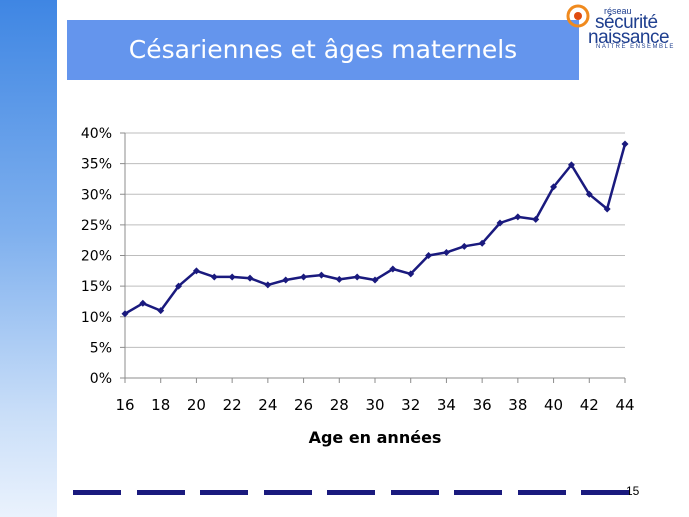 This screenshot has height=517, width=689. What do you see at coordinates (482, 405) in the screenshot?
I see `x-tick-label: 36` at bounding box center [482, 405].